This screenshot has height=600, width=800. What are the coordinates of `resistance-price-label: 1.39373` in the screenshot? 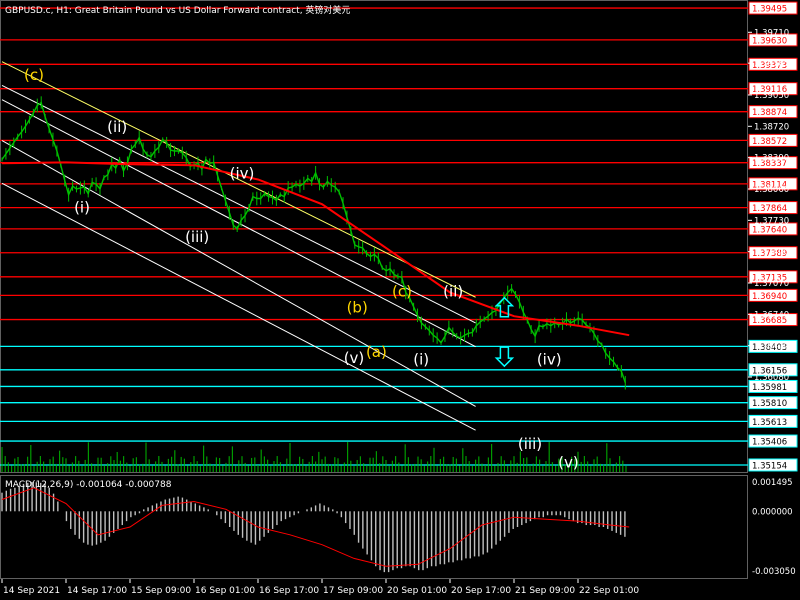 It's located at (769, 66).